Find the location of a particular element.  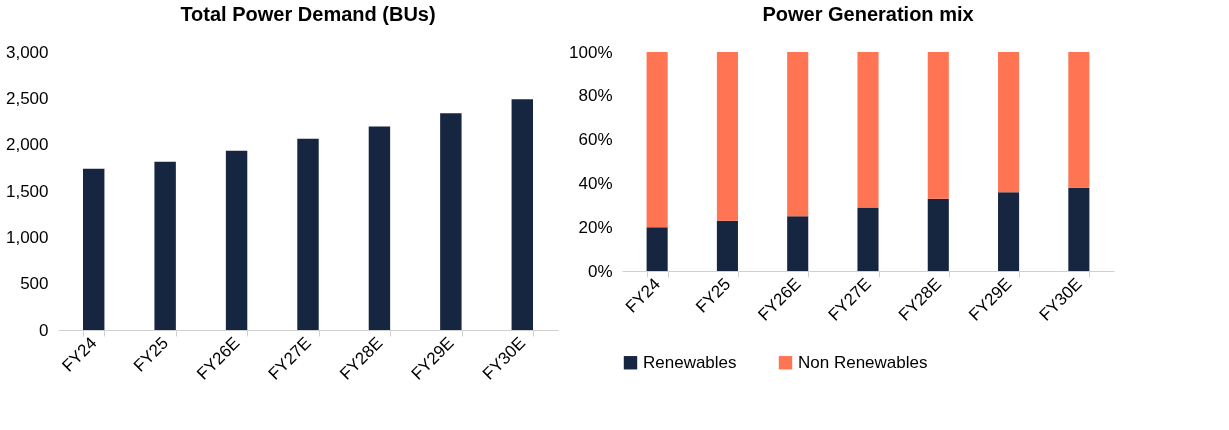

y-tick-label: 2,000 is located at coordinates (27, 145).